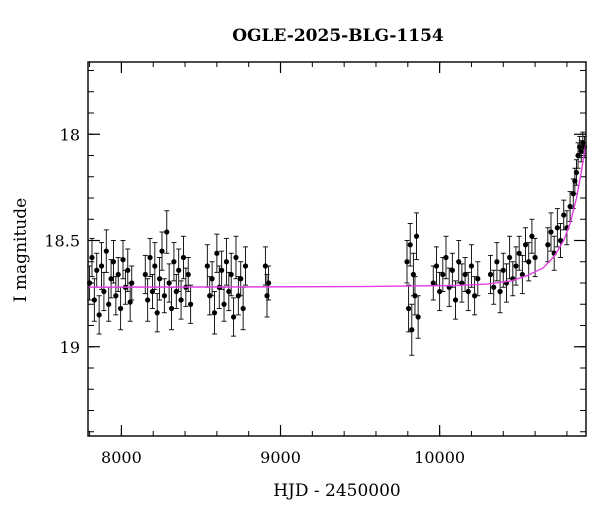  I want to click on chart-title: OGLE-2025-BLG-1154, so click(338, 36).